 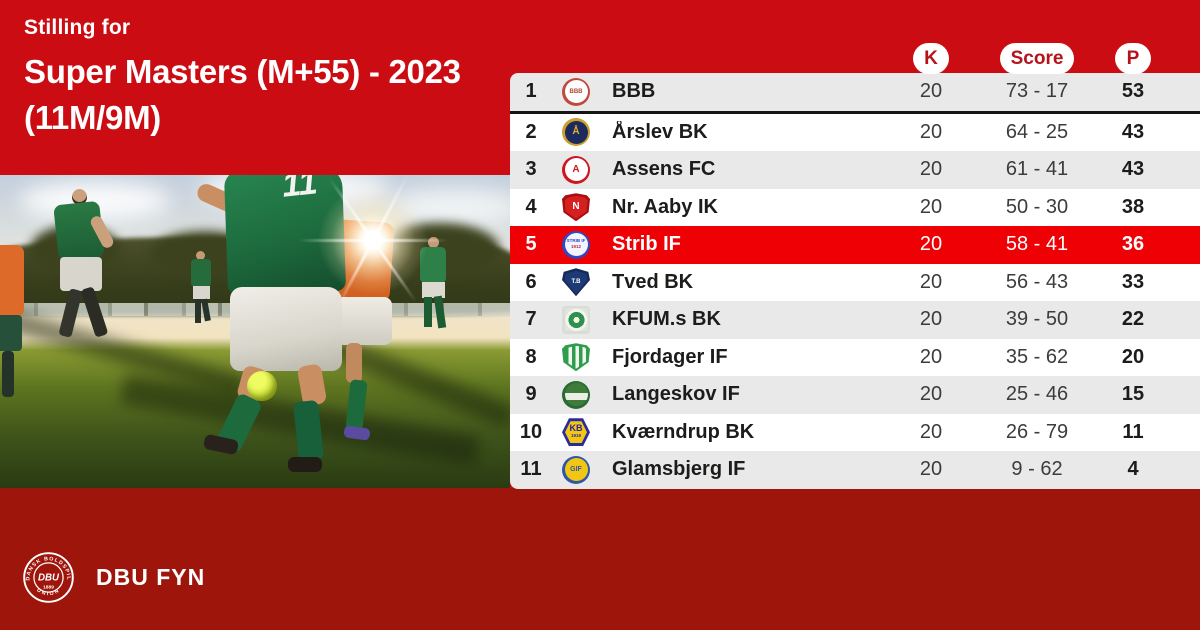 What do you see at coordinates (670, 356) in the screenshot?
I see `team-name-cell: Fjordager IF` at bounding box center [670, 356].